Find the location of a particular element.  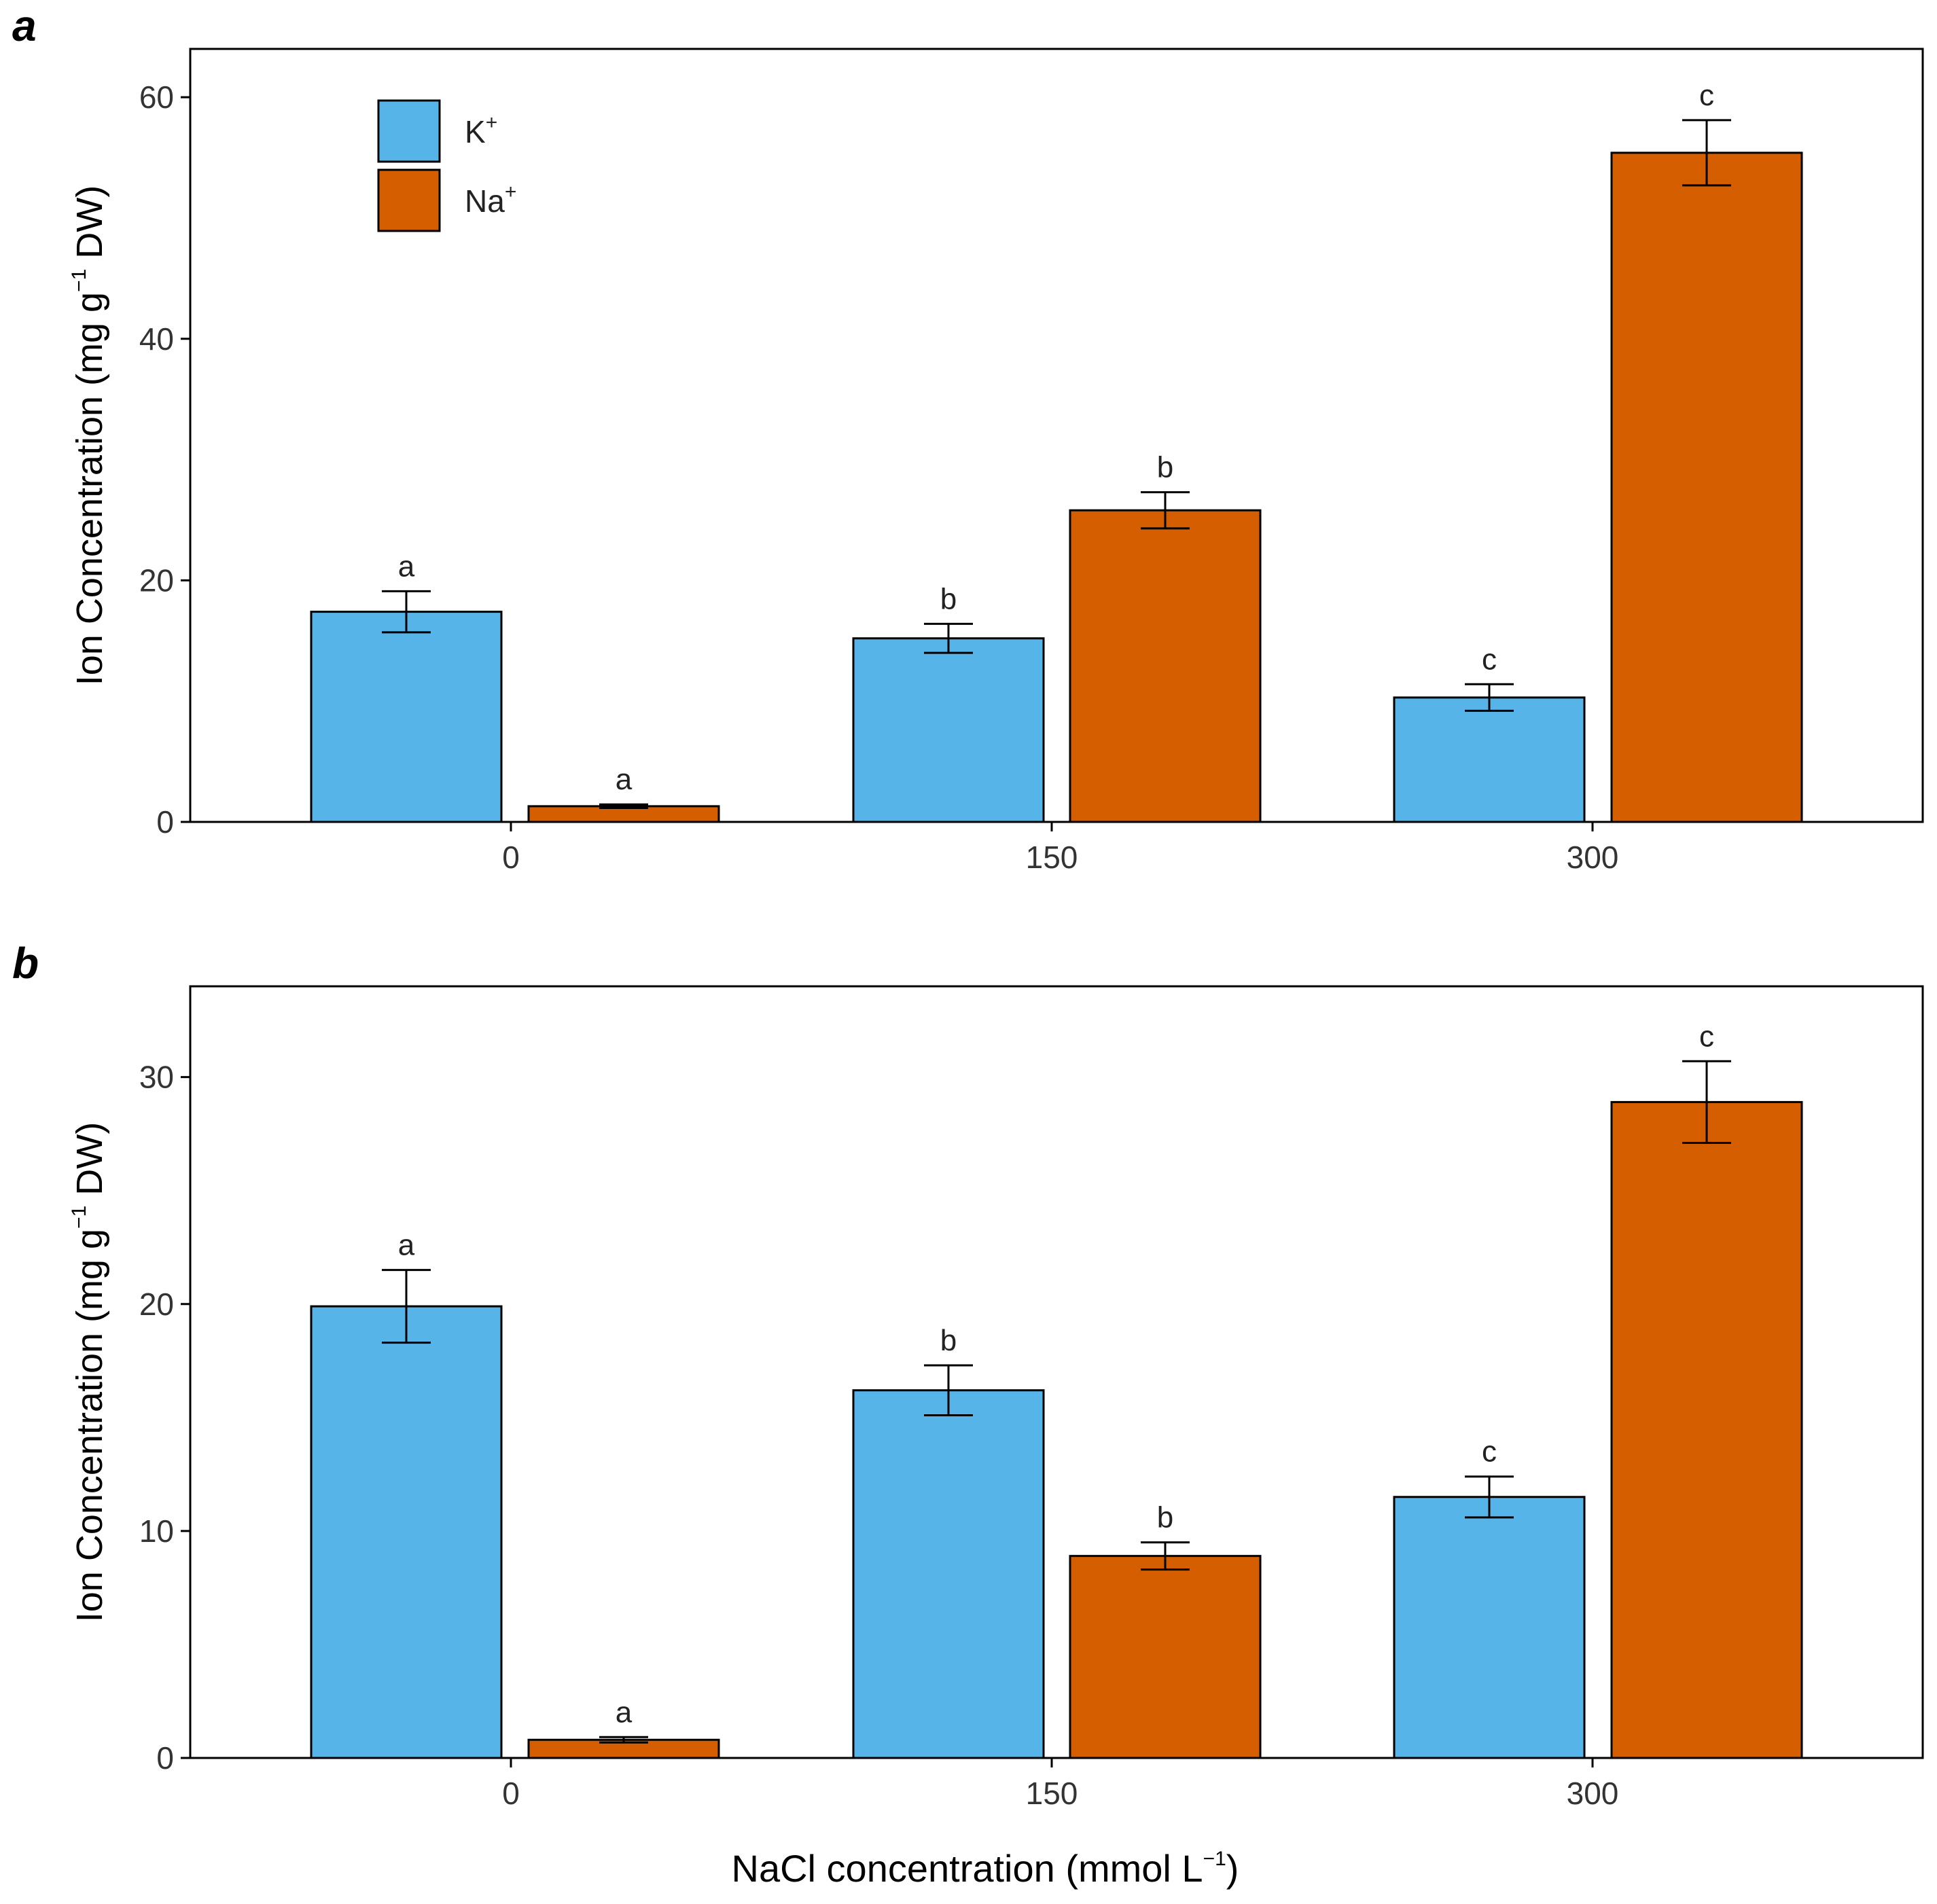

legend-label-na: Na+ is located at coordinates (490, 200).